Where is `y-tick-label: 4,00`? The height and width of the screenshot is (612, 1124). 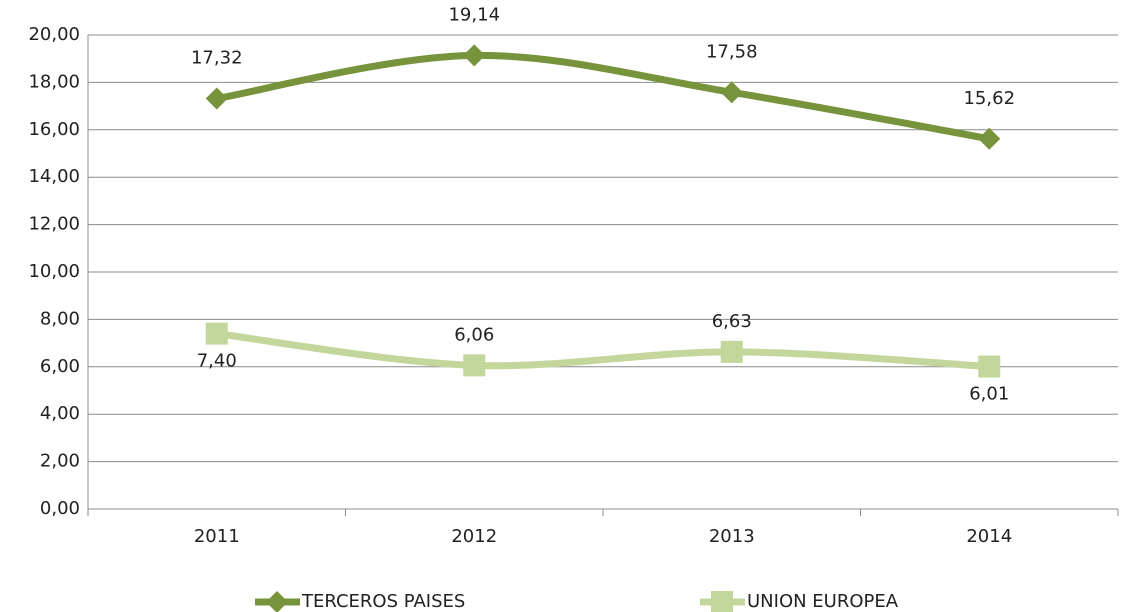 y-tick-label: 4,00 is located at coordinates (60, 413).